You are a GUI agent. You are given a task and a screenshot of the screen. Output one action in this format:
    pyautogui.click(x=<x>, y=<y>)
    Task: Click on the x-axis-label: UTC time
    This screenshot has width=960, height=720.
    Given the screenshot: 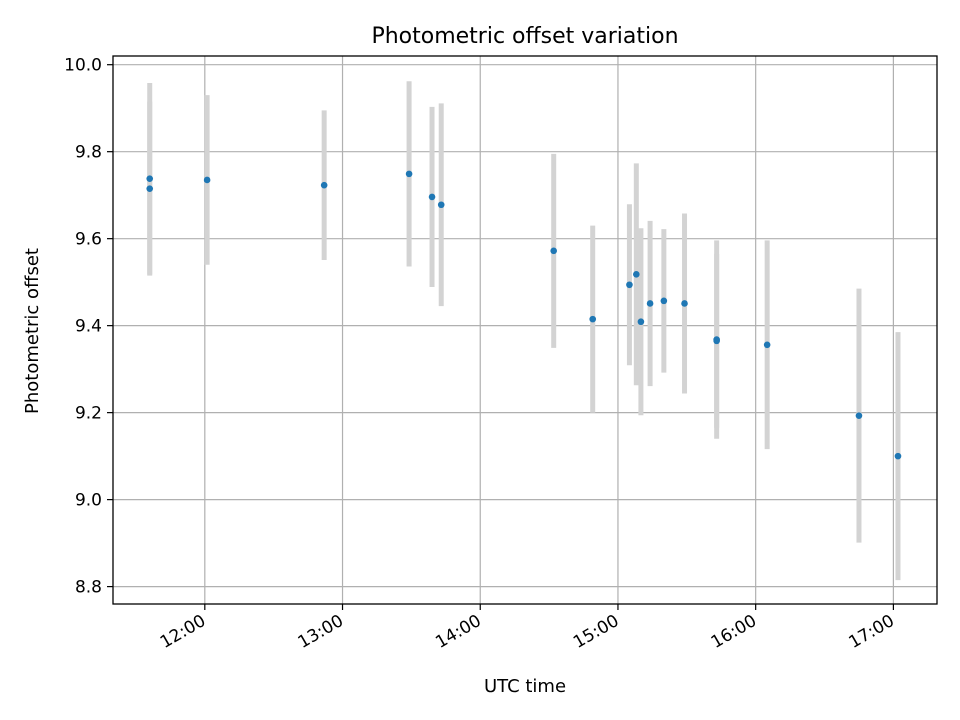 What is the action you would take?
    pyautogui.click(x=525, y=686)
    